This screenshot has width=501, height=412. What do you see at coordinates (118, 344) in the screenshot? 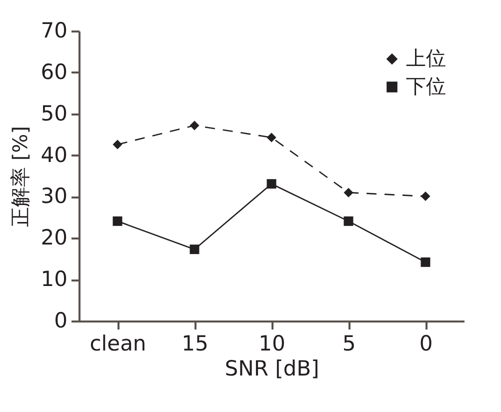
I see `x-tick-label: clean` at bounding box center [118, 344].